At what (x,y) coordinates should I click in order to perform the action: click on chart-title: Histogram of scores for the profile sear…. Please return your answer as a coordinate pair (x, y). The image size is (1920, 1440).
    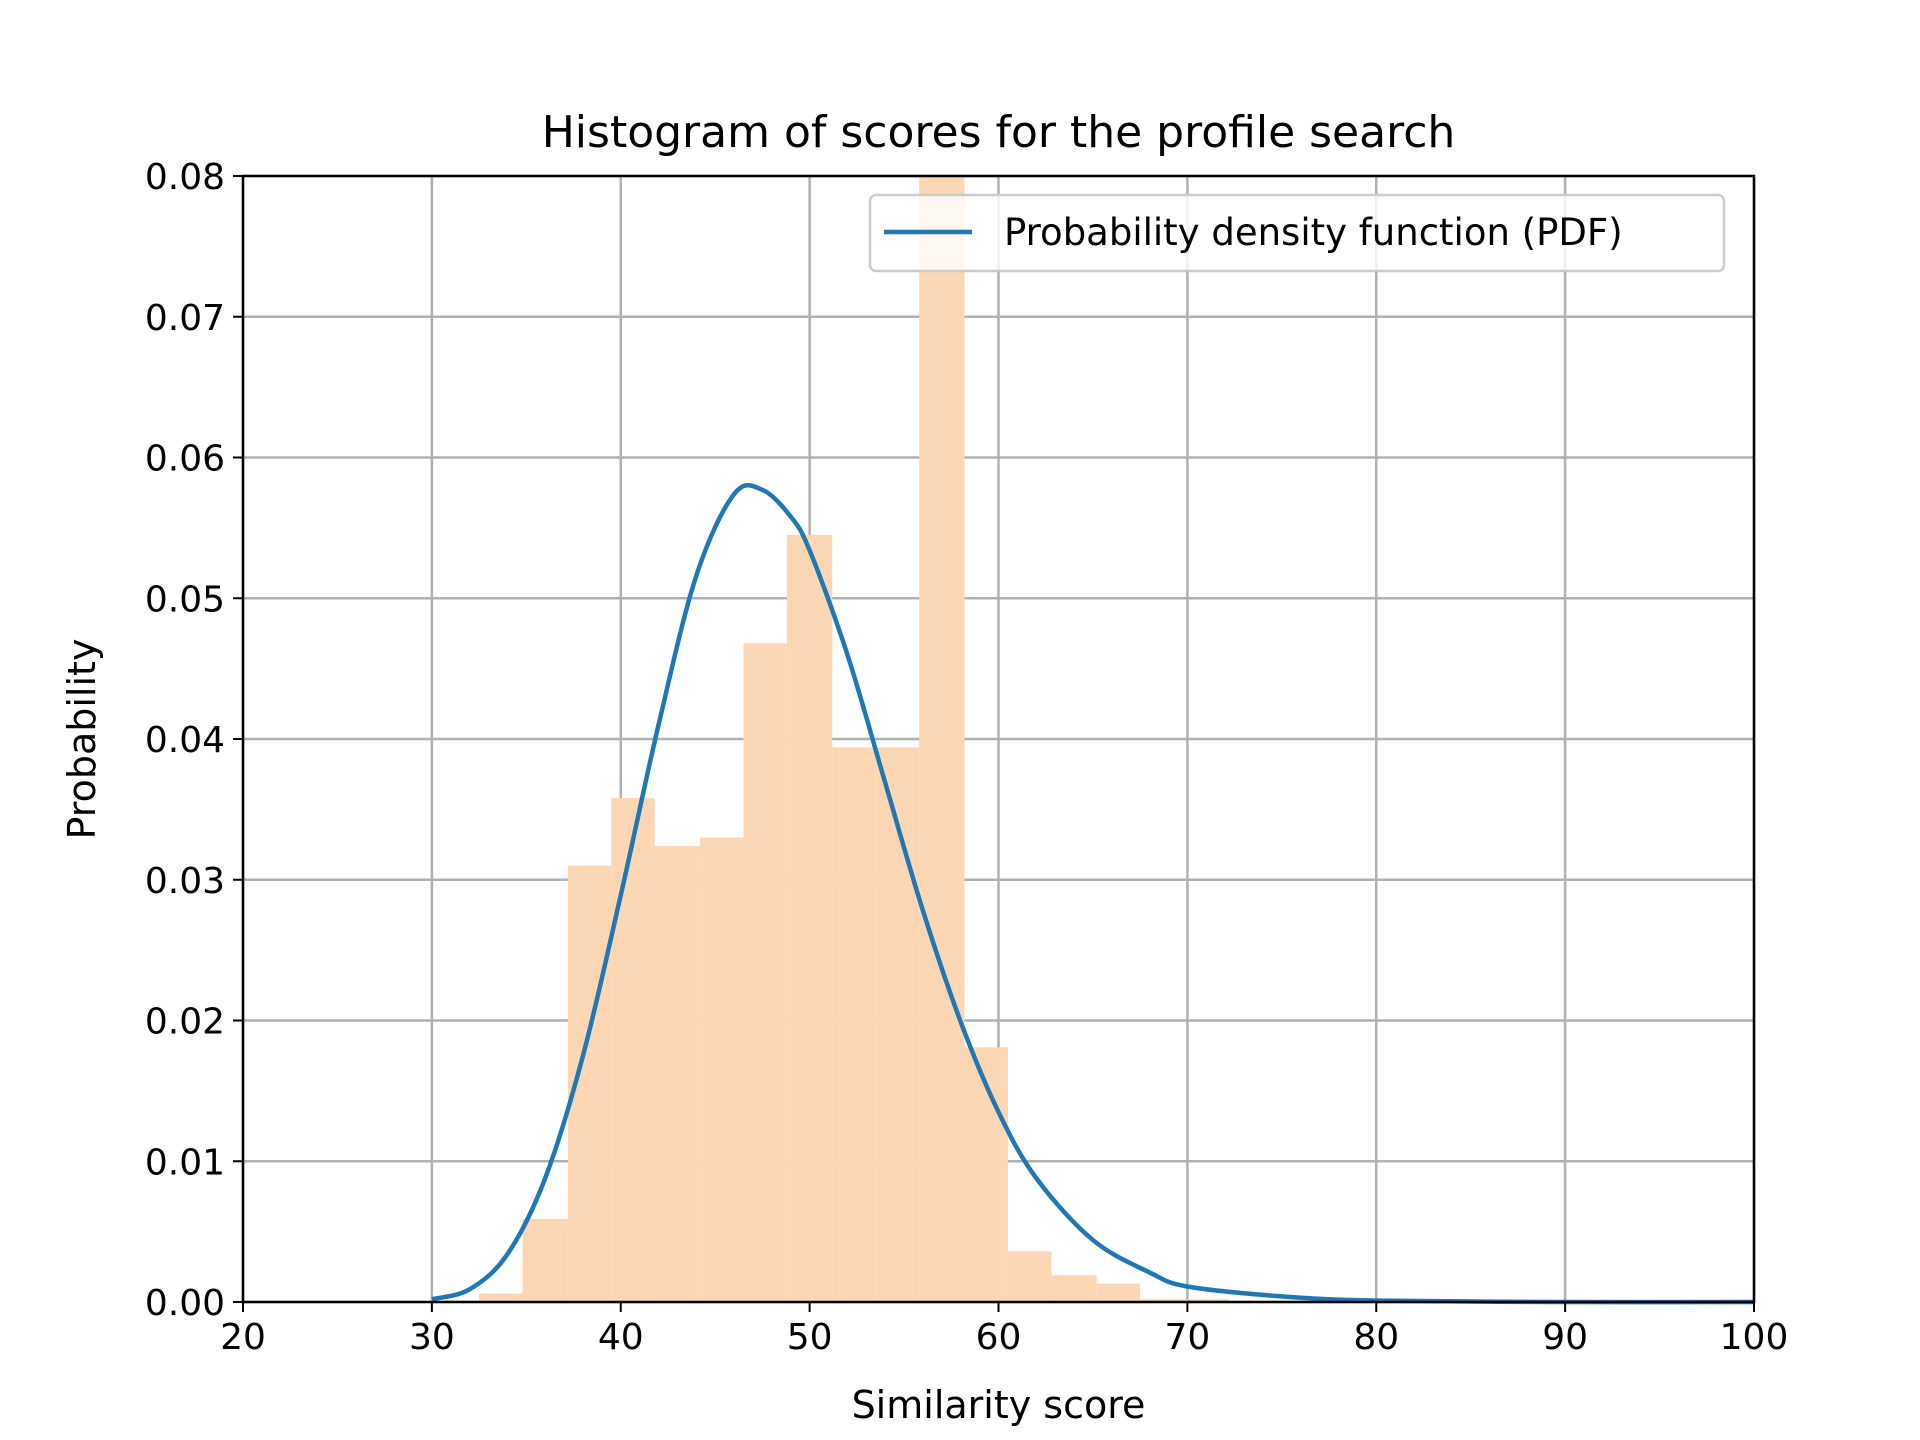
    Looking at the image, I should click on (999, 132).